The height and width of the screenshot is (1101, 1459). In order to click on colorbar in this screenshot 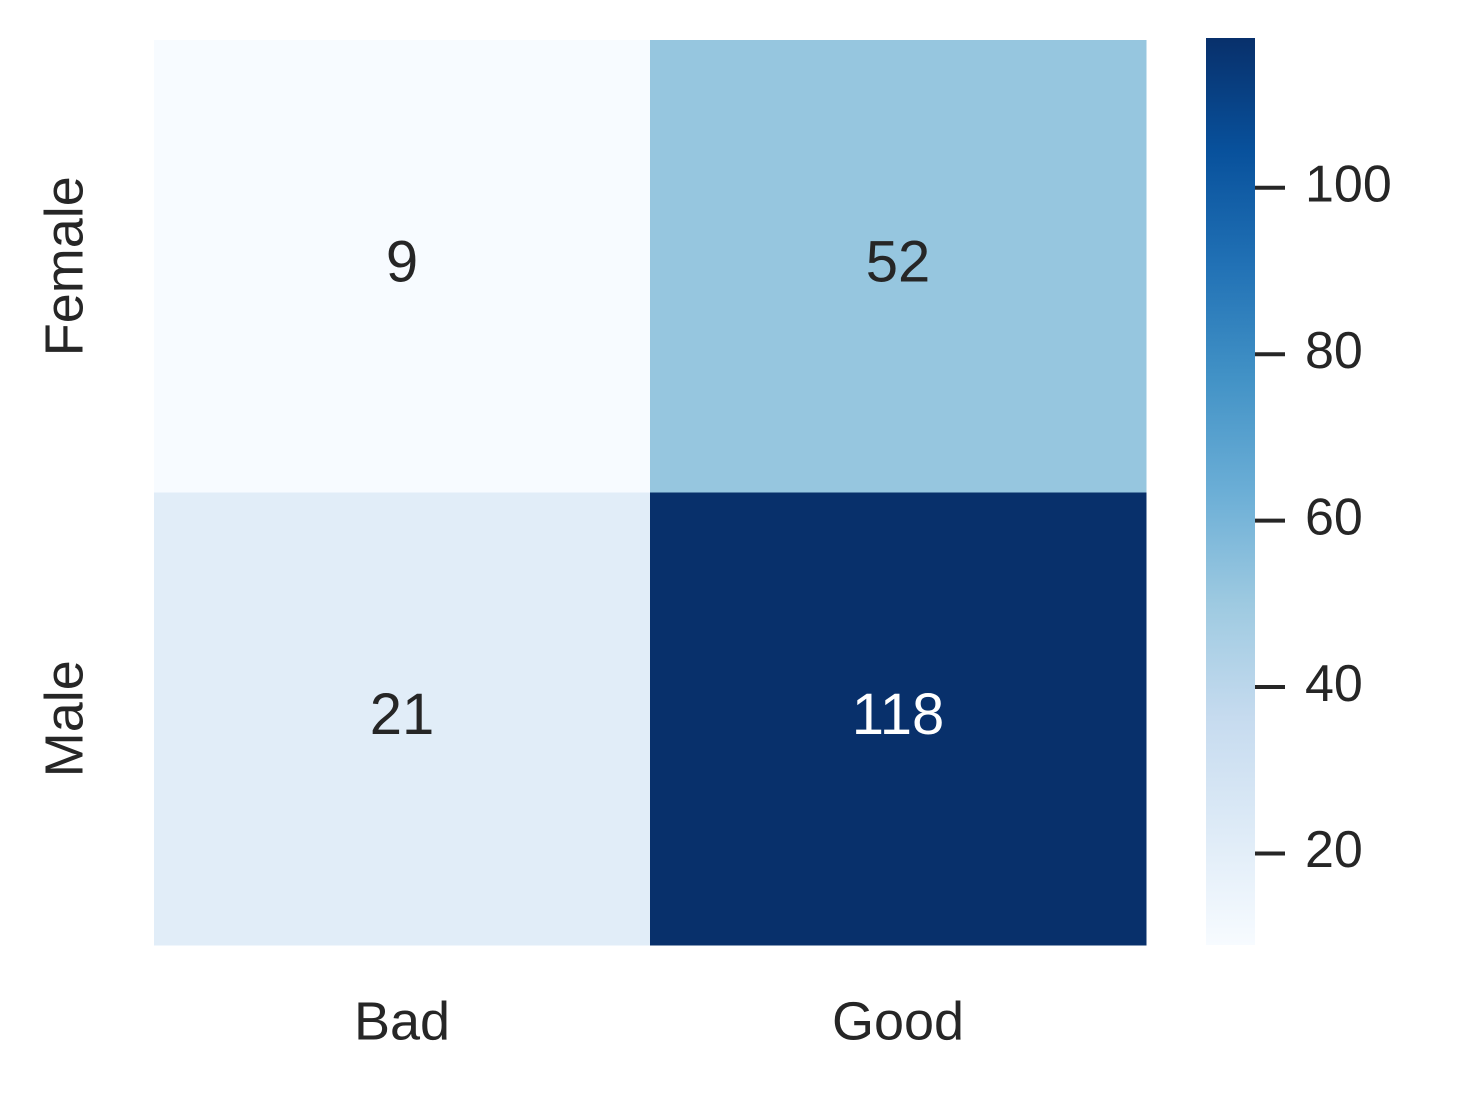, I will do `click(1230, 491)`.